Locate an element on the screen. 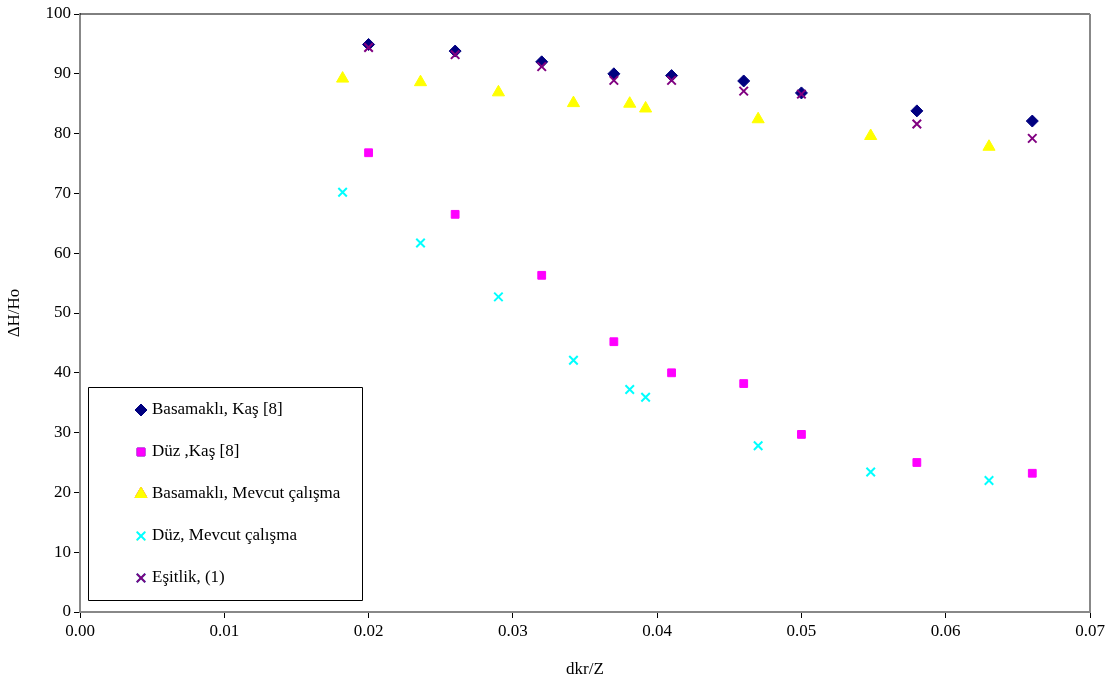 The width and height of the screenshot is (1117, 684). y-tick-label: 30 is located at coordinates (62, 432).